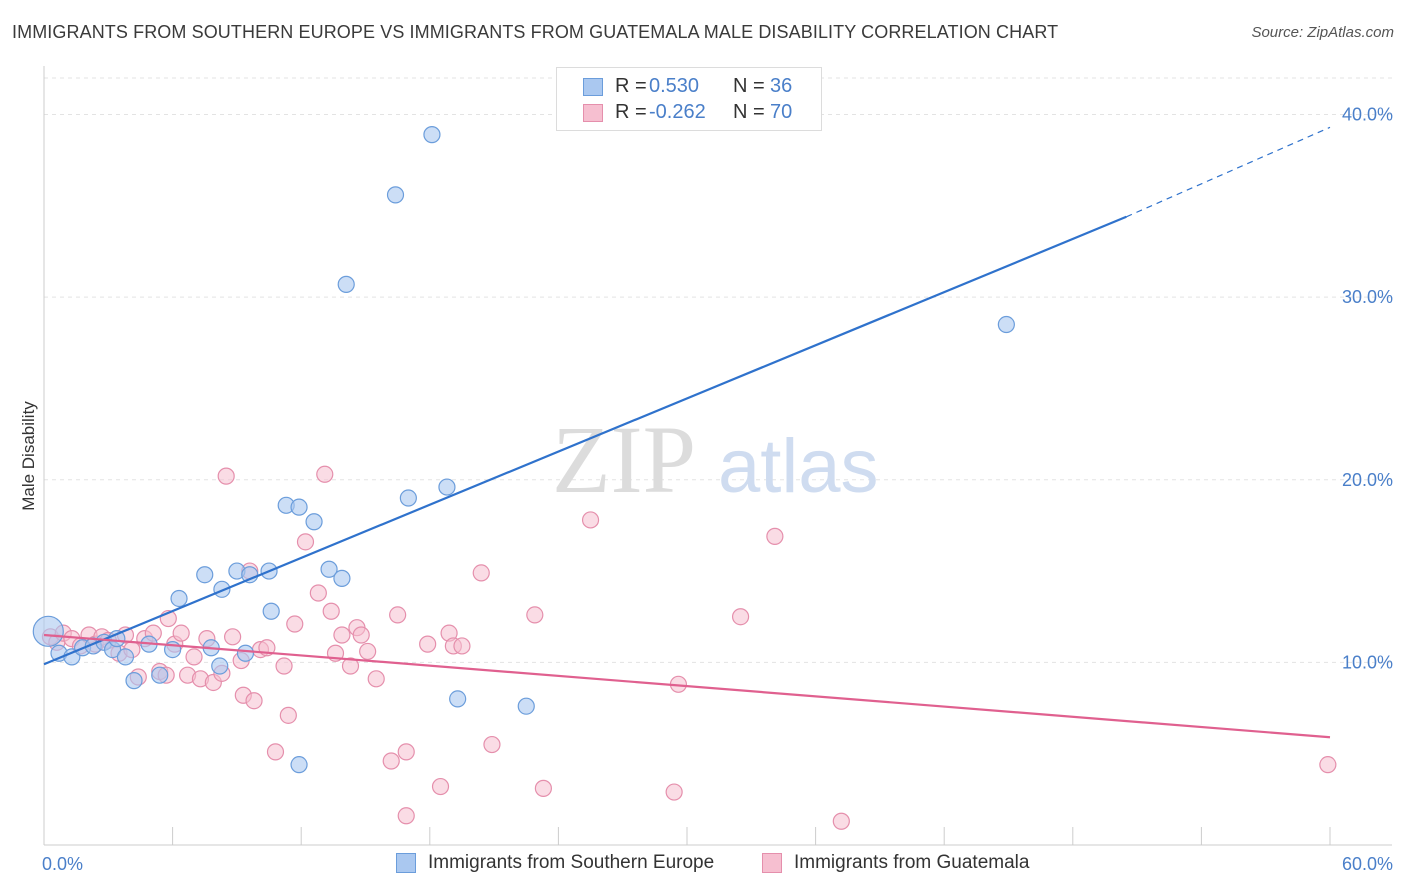 The height and width of the screenshot is (892, 1406). Describe the element at coordinates (62, 864) in the screenshot. I see `x-tick-label: 0.0%` at that location.